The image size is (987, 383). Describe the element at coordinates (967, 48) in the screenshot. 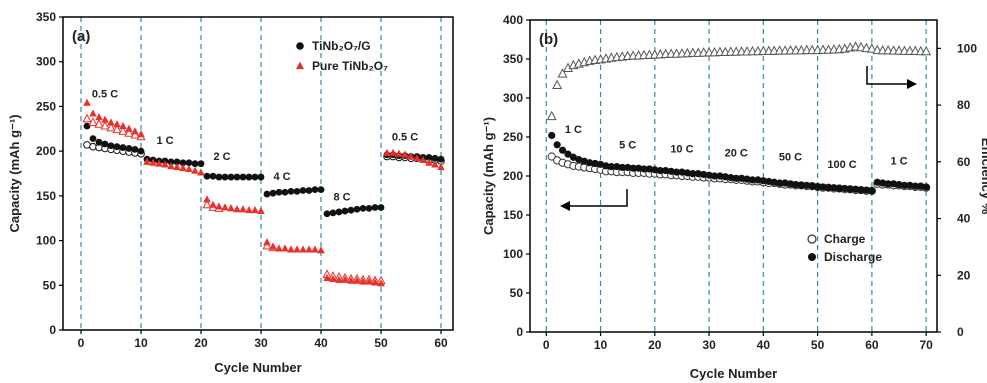

I see `y2-tick-label: 100` at that location.